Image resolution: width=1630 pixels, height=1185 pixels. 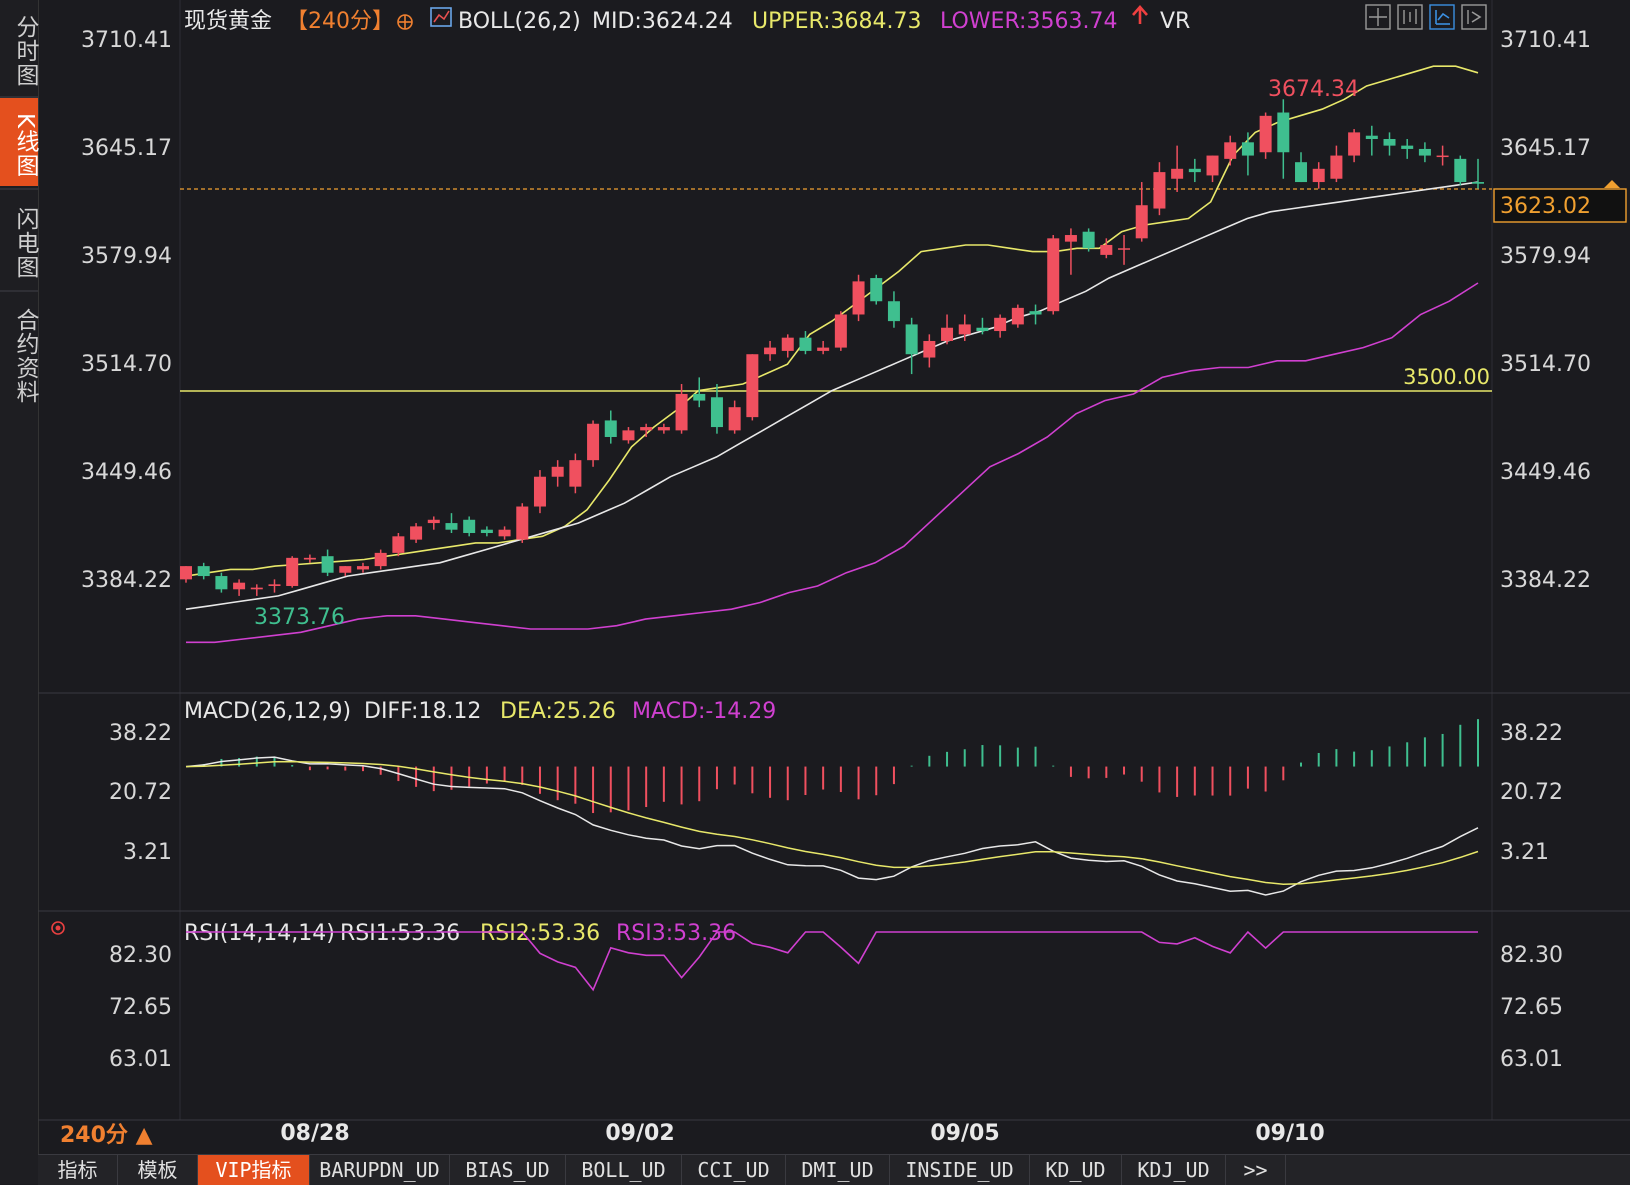 I want to click on tab-dmi: DMI_UD, so click(x=838, y=1170).